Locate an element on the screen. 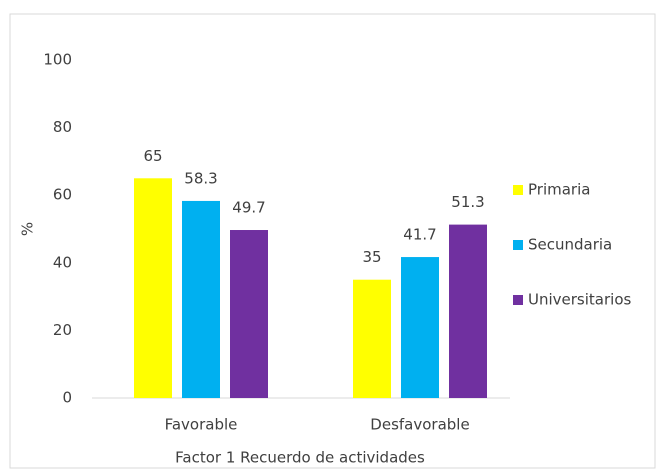 The height and width of the screenshot is (470, 657). y-tick-label: 40 is located at coordinates (62, 262).